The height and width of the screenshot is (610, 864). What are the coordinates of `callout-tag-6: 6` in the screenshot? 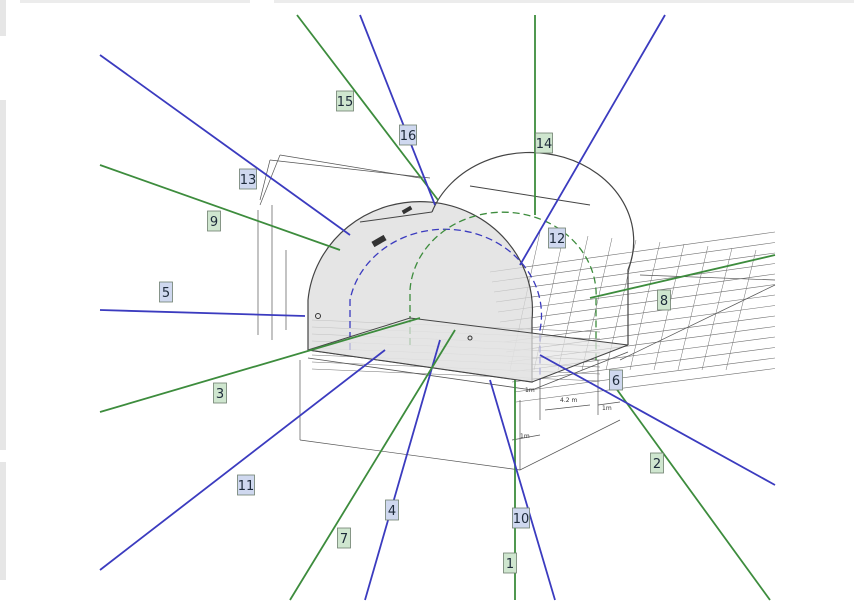 It's located at (616, 380).